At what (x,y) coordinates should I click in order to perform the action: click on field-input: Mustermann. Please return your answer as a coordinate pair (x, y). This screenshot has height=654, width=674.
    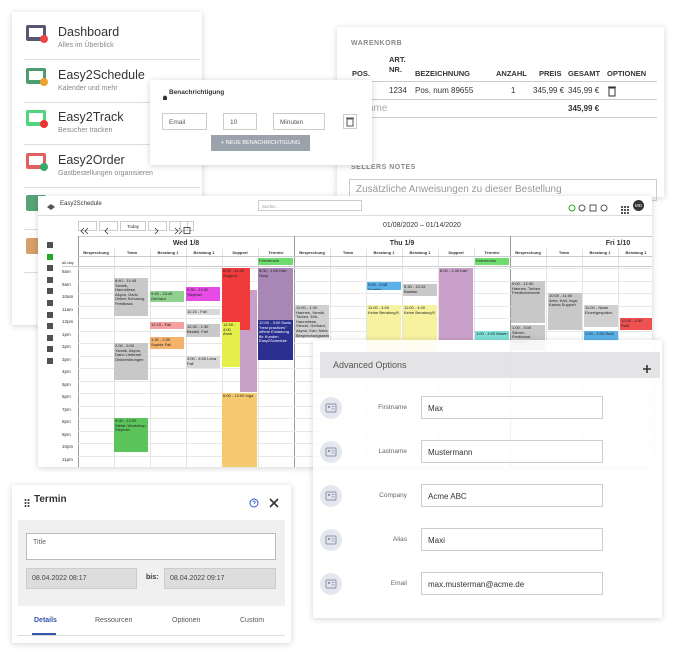
    Looking at the image, I should click on (512, 451).